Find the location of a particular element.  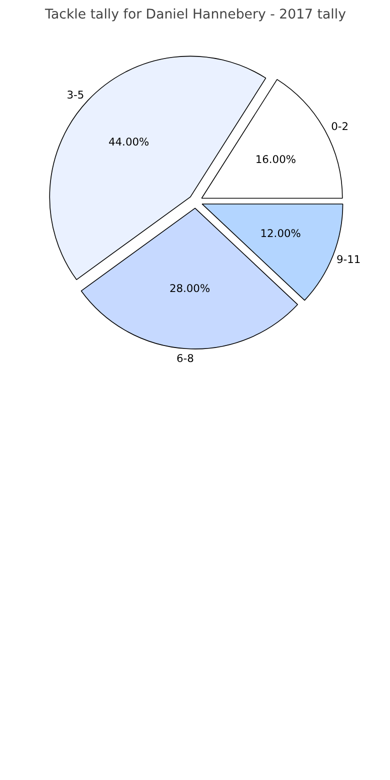

data-label: 28.00% is located at coordinates (189, 288).